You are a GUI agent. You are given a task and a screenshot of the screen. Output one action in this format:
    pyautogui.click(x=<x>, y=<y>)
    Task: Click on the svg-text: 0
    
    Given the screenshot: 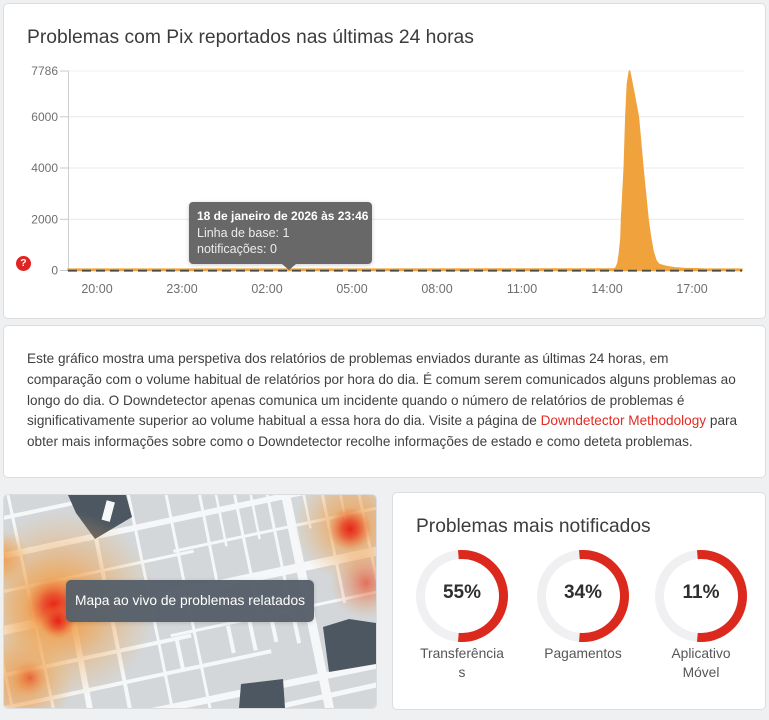 What is the action you would take?
    pyautogui.click(x=54, y=271)
    